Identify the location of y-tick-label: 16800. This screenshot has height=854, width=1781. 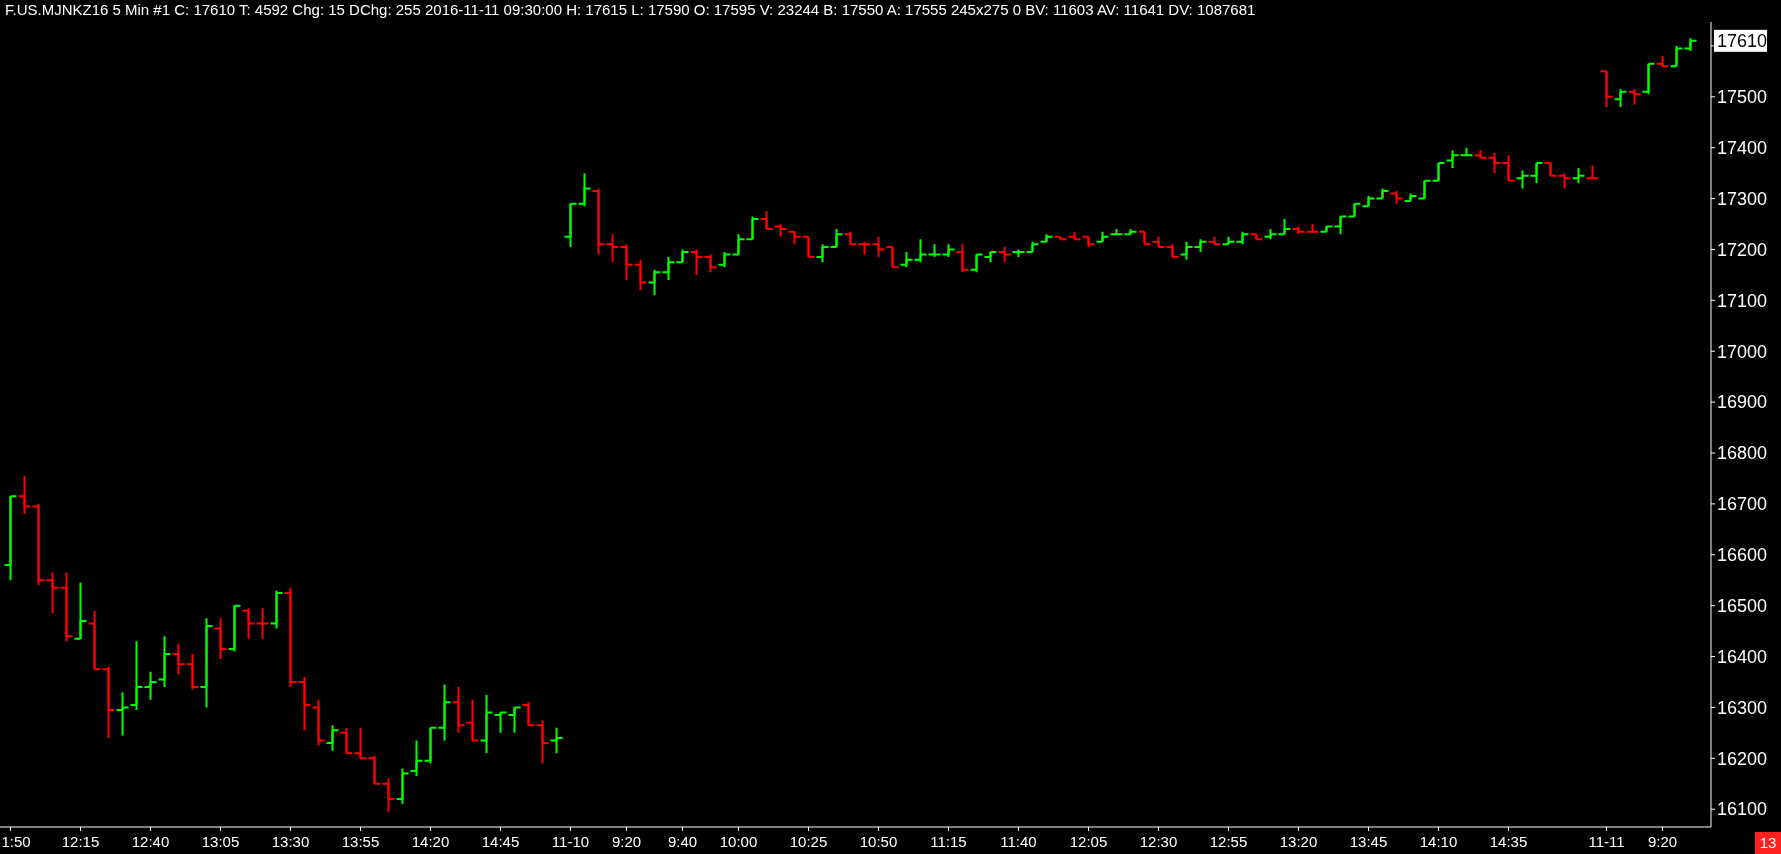
(1742, 453).